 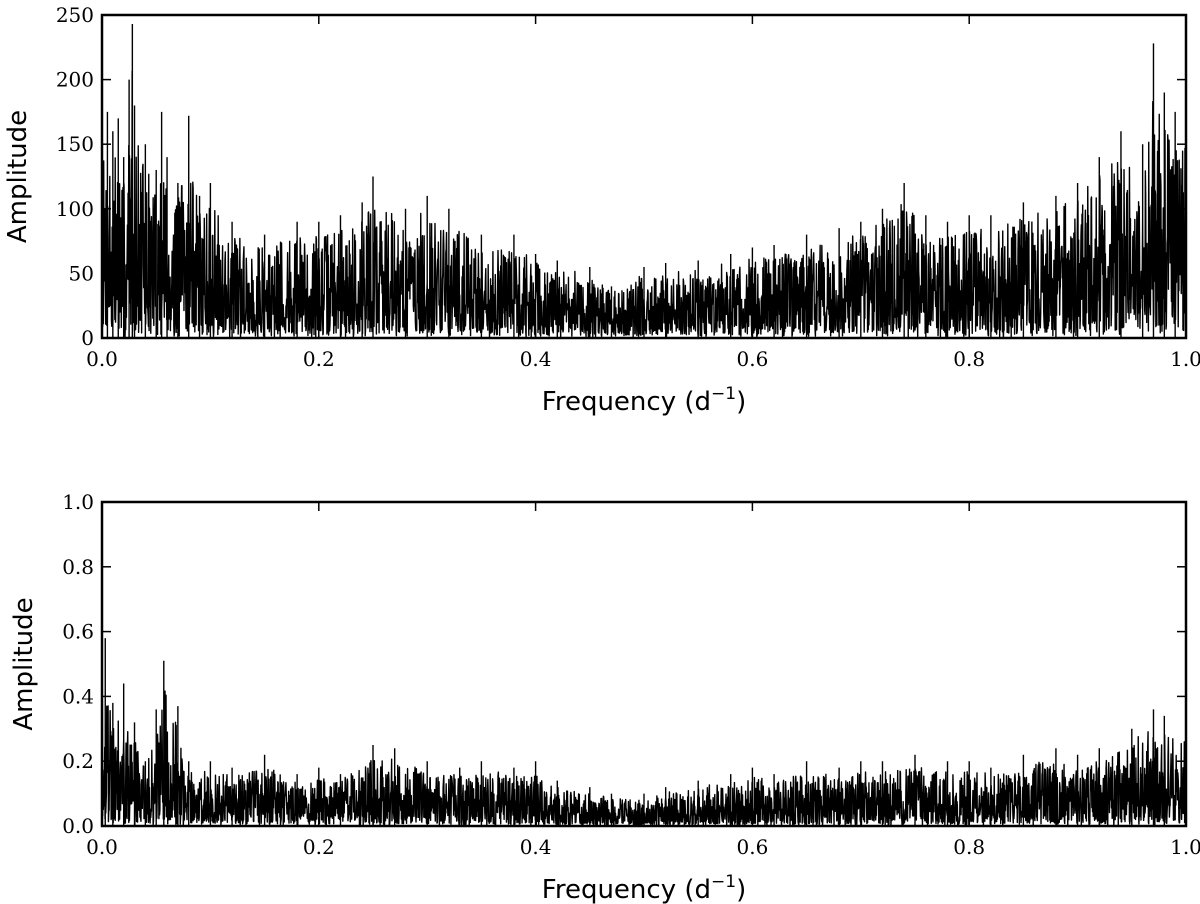 What do you see at coordinates (75, 144) in the screenshot?
I see `y-tick-label: 150` at bounding box center [75, 144].